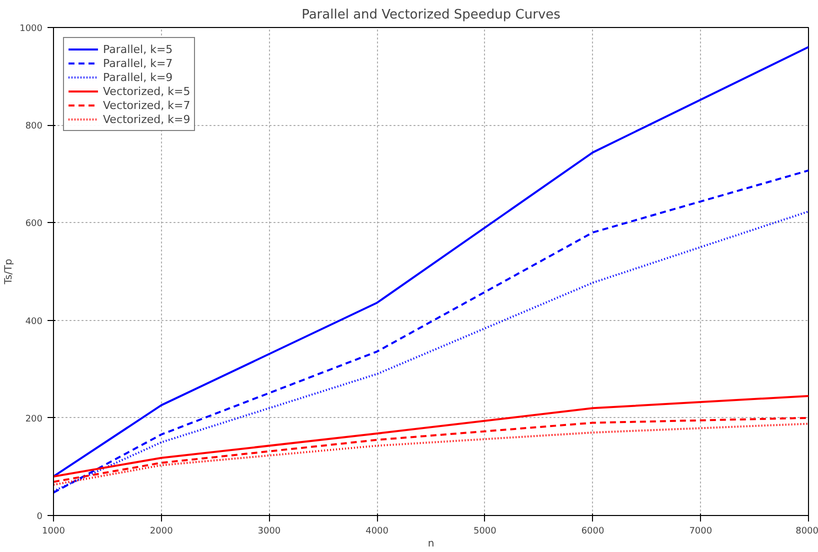  What do you see at coordinates (146, 91) in the screenshot?
I see `legend-label: Vectorized, k=5` at bounding box center [146, 91].